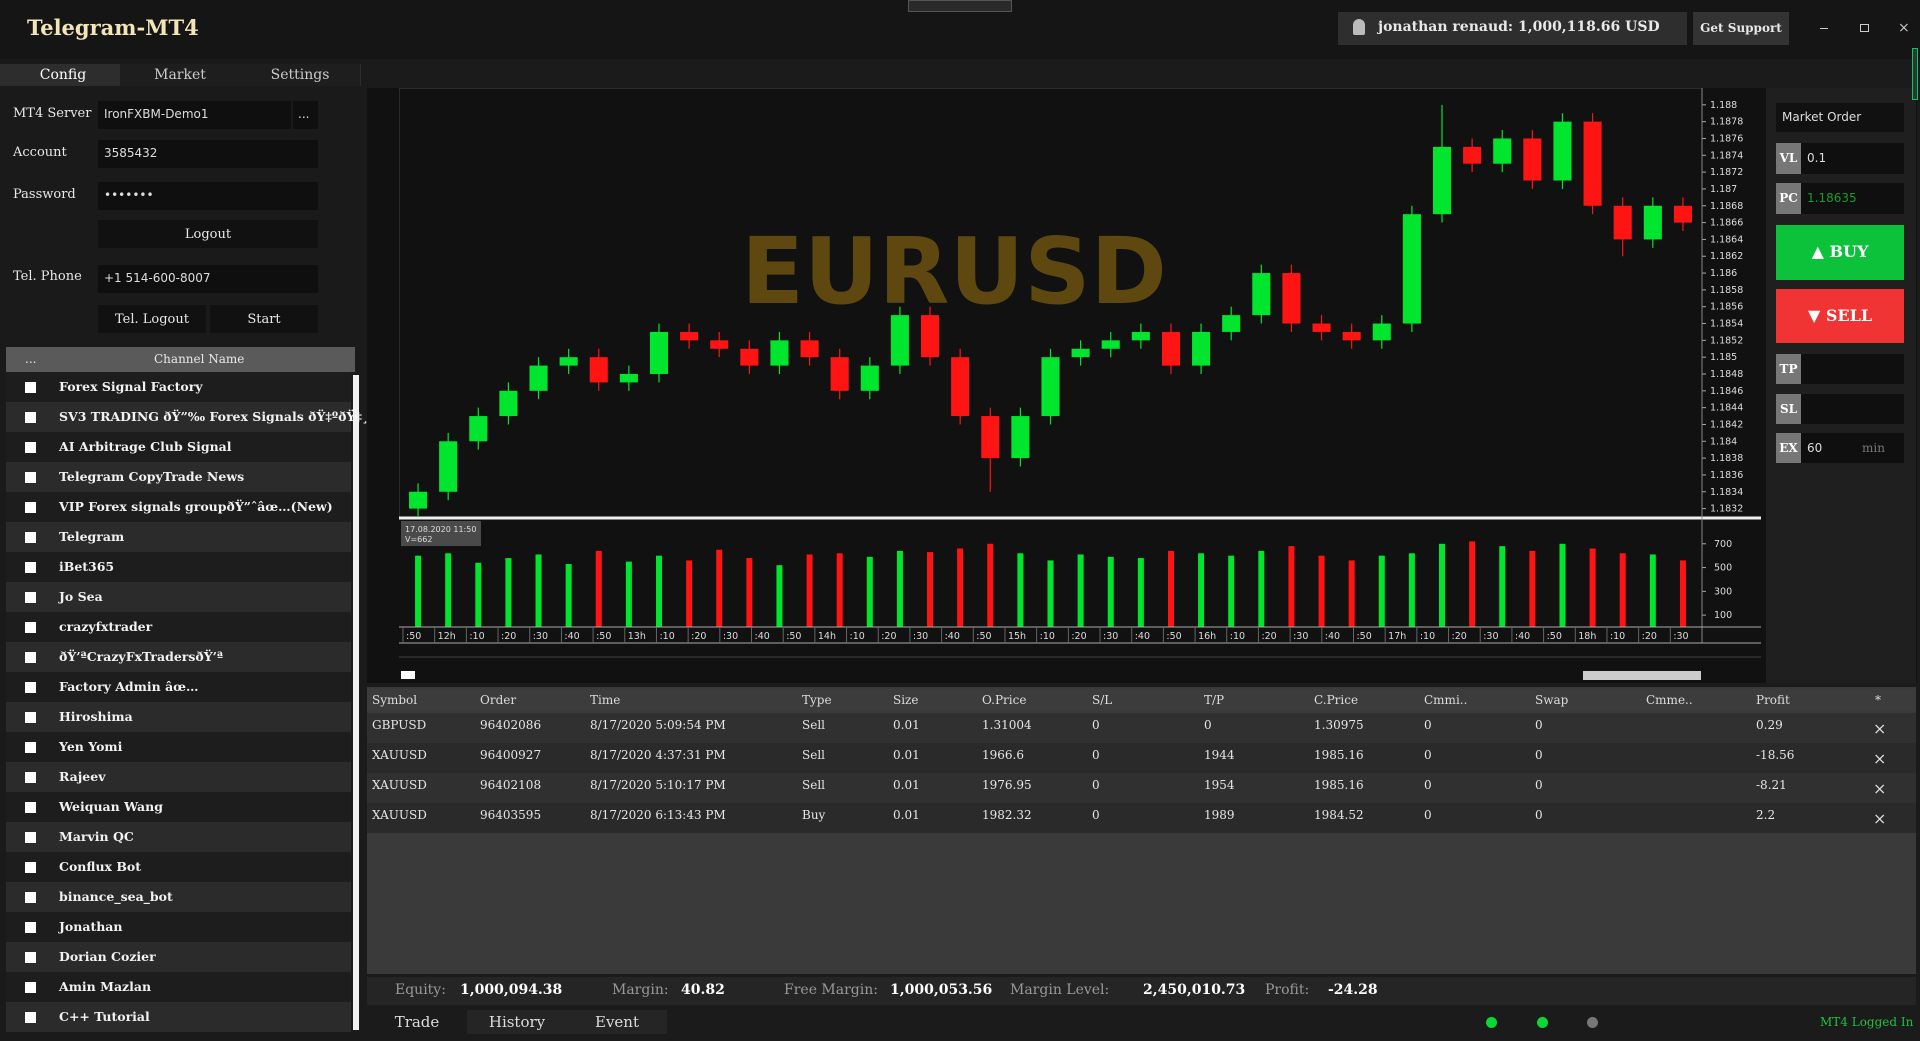  Describe the element at coordinates (178, 837) in the screenshot. I see `channel-row: Marvin QC` at that location.